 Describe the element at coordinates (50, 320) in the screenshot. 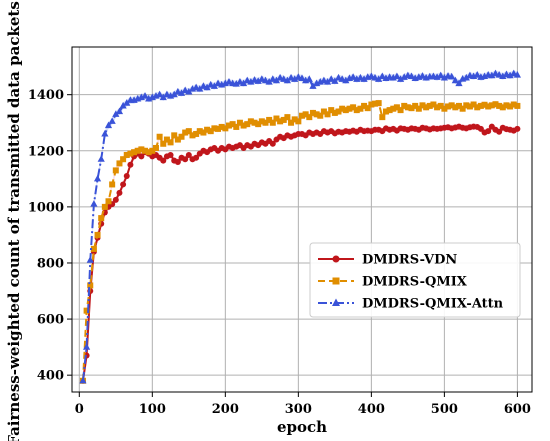

I see `y-tick-label: 600` at that location.